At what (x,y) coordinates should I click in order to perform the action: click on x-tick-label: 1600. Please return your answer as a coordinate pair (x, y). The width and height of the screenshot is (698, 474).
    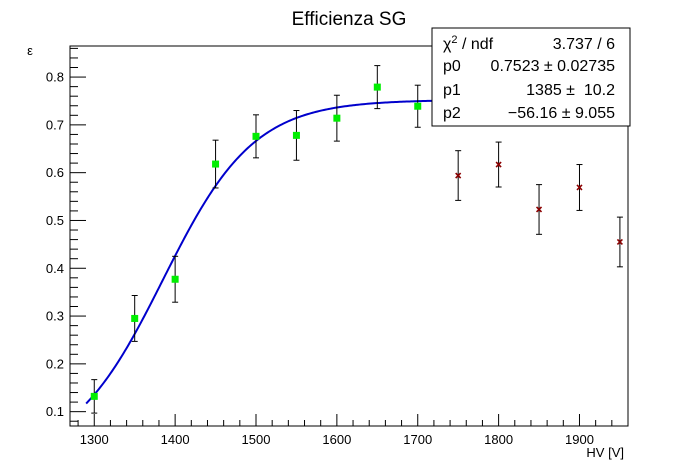
    Looking at the image, I should click on (336, 439).